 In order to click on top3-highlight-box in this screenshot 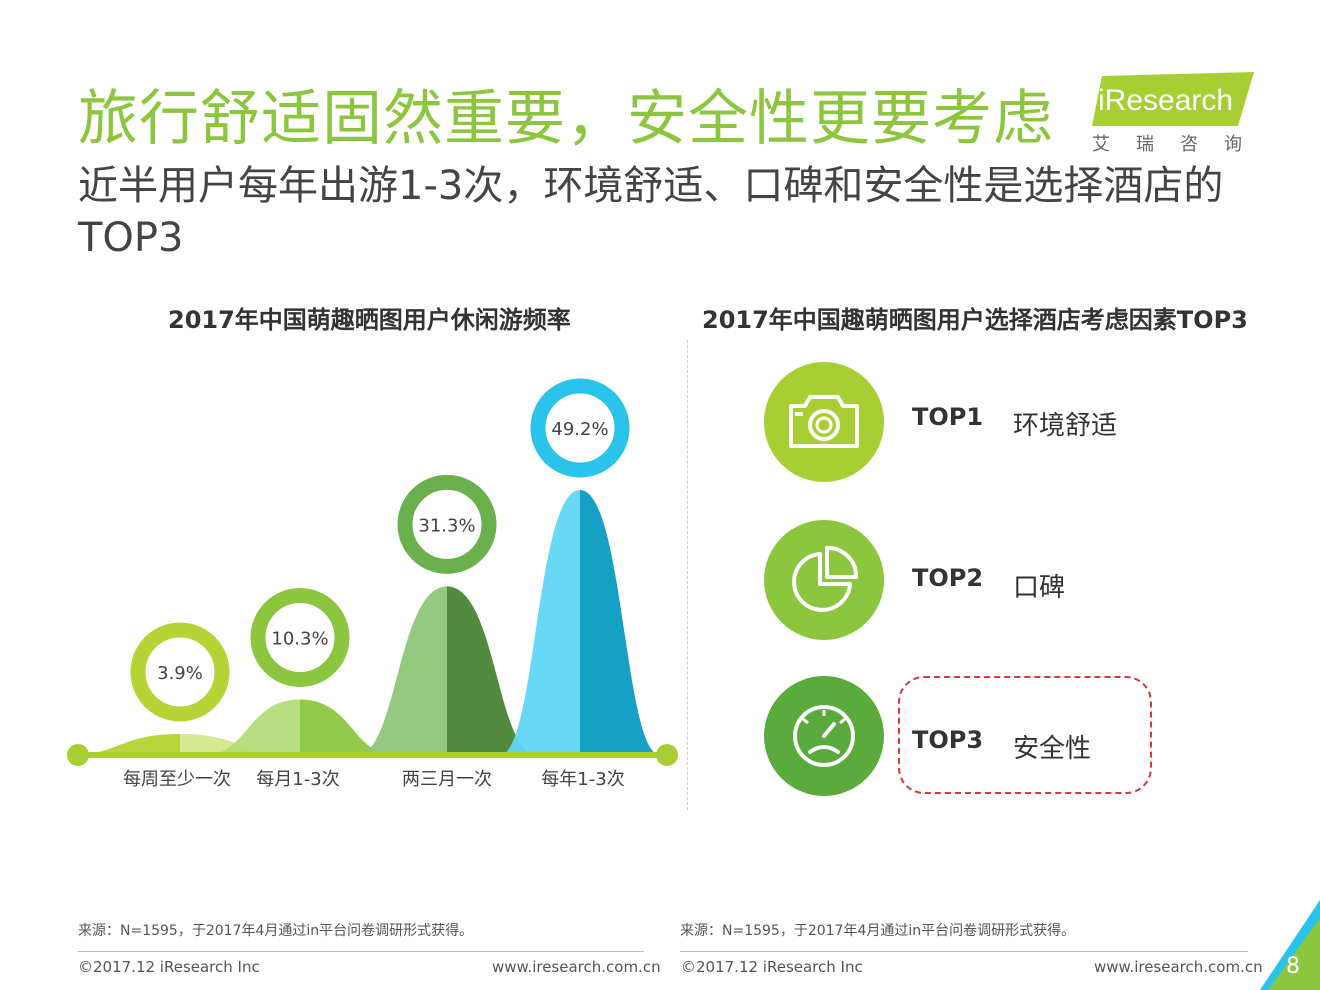, I will do `click(1025, 735)`.